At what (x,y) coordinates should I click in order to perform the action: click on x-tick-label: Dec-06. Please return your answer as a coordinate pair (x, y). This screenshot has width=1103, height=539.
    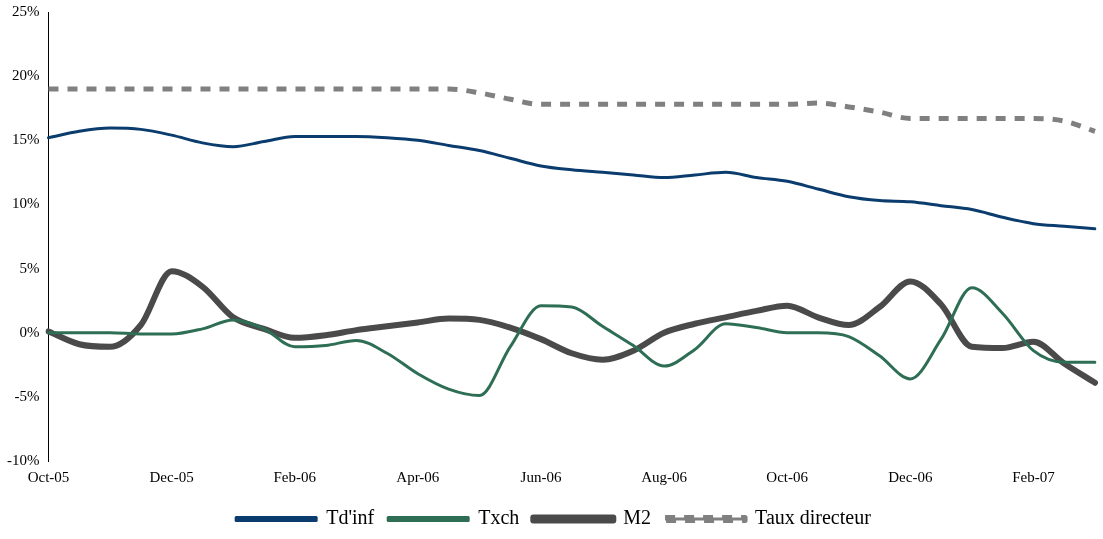
    Looking at the image, I should click on (910, 476).